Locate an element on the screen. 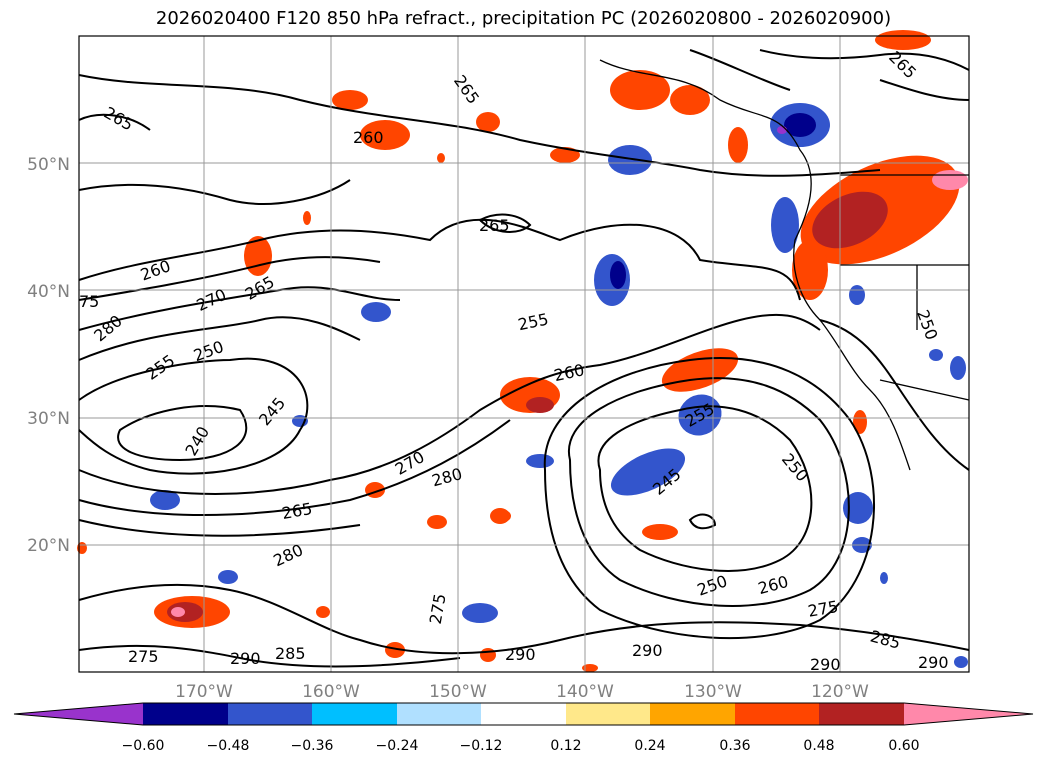  colorbar-tick: −0.60 is located at coordinates (143, 746).